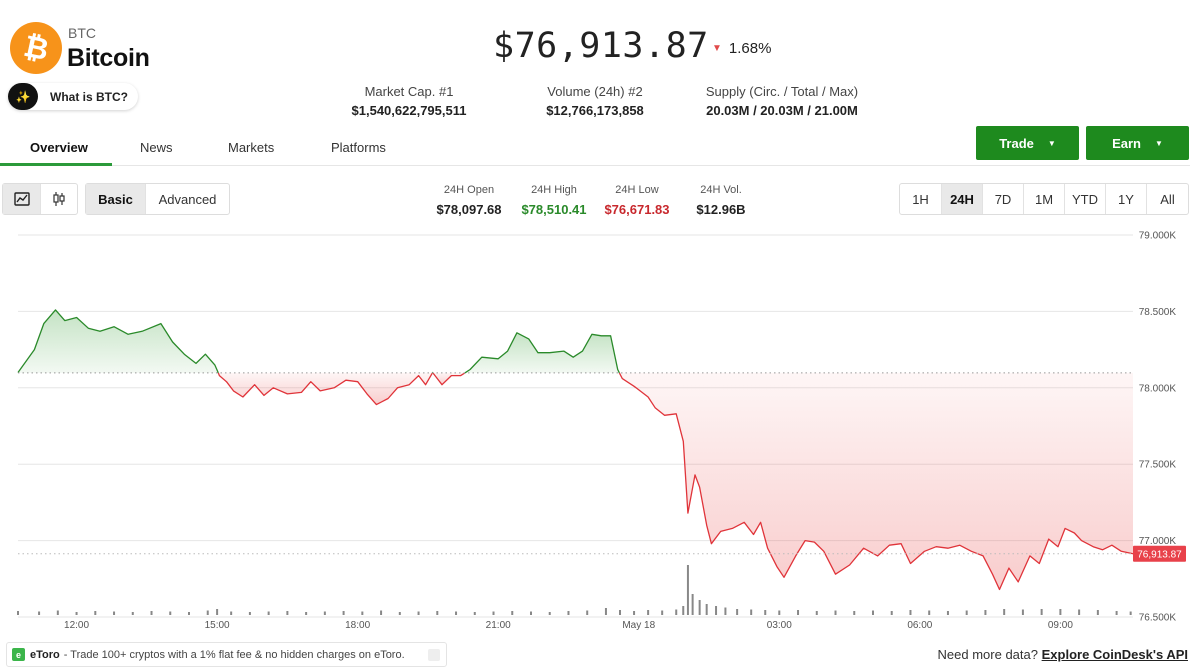 The width and height of the screenshot is (1200, 671). What do you see at coordinates (469, 190) in the screenshot?
I see `stat-label: 24H Open` at bounding box center [469, 190].